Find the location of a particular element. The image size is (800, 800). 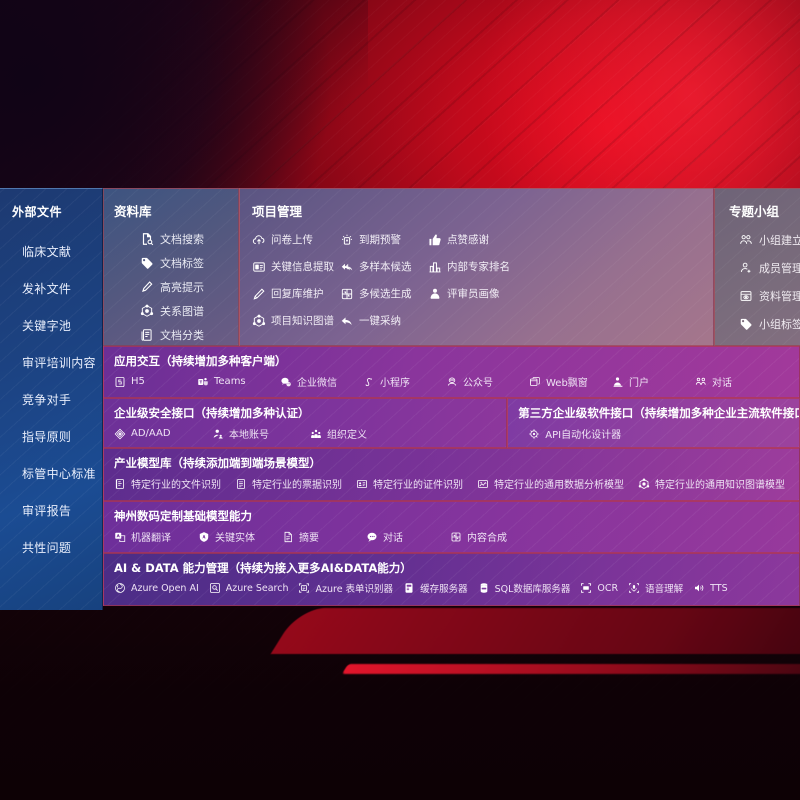

pm-item-multi-candidate-generate: 多候选生成 is located at coordinates (384, 293).